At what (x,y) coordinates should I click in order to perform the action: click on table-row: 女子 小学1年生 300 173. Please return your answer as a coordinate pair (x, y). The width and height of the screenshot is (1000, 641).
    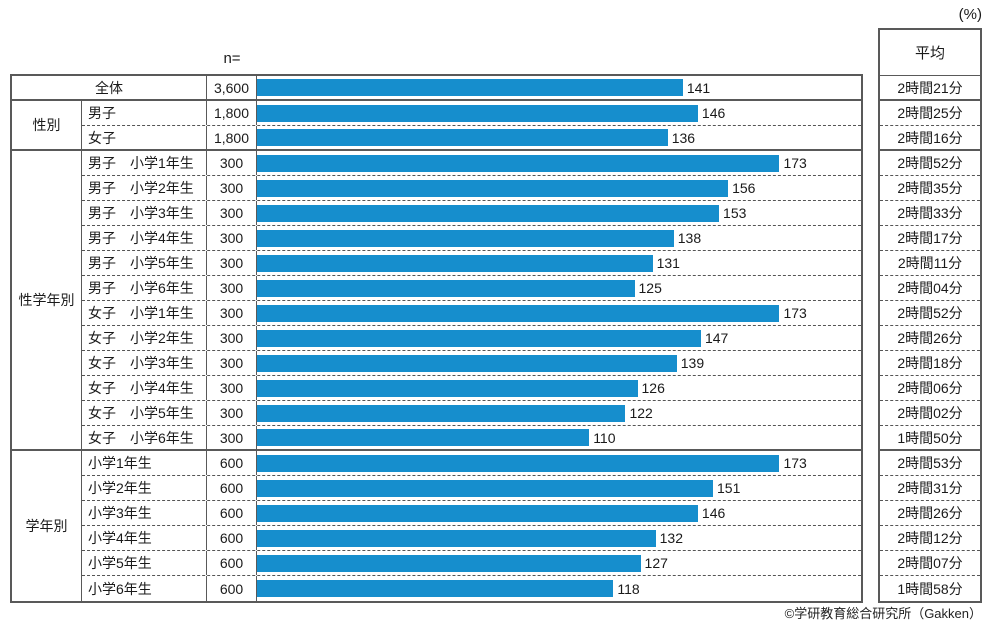
    Looking at the image, I should click on (471, 313).